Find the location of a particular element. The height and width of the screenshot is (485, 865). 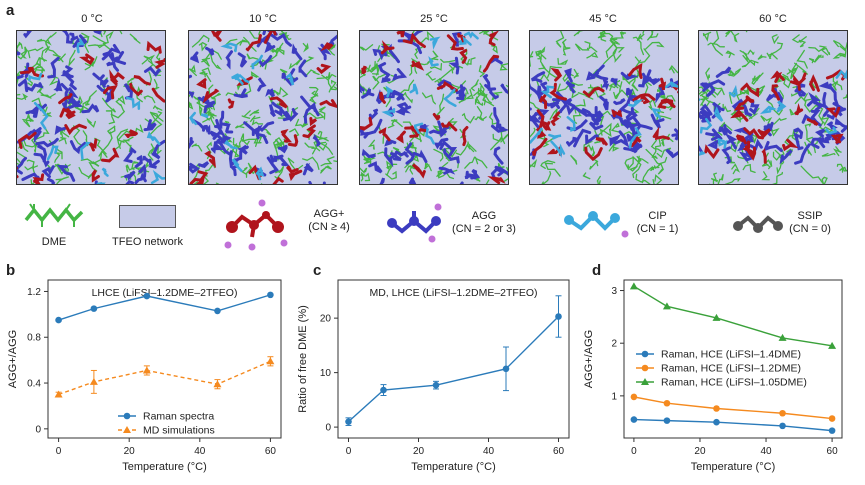

x-tick-label: 60 is located at coordinates (559, 451).